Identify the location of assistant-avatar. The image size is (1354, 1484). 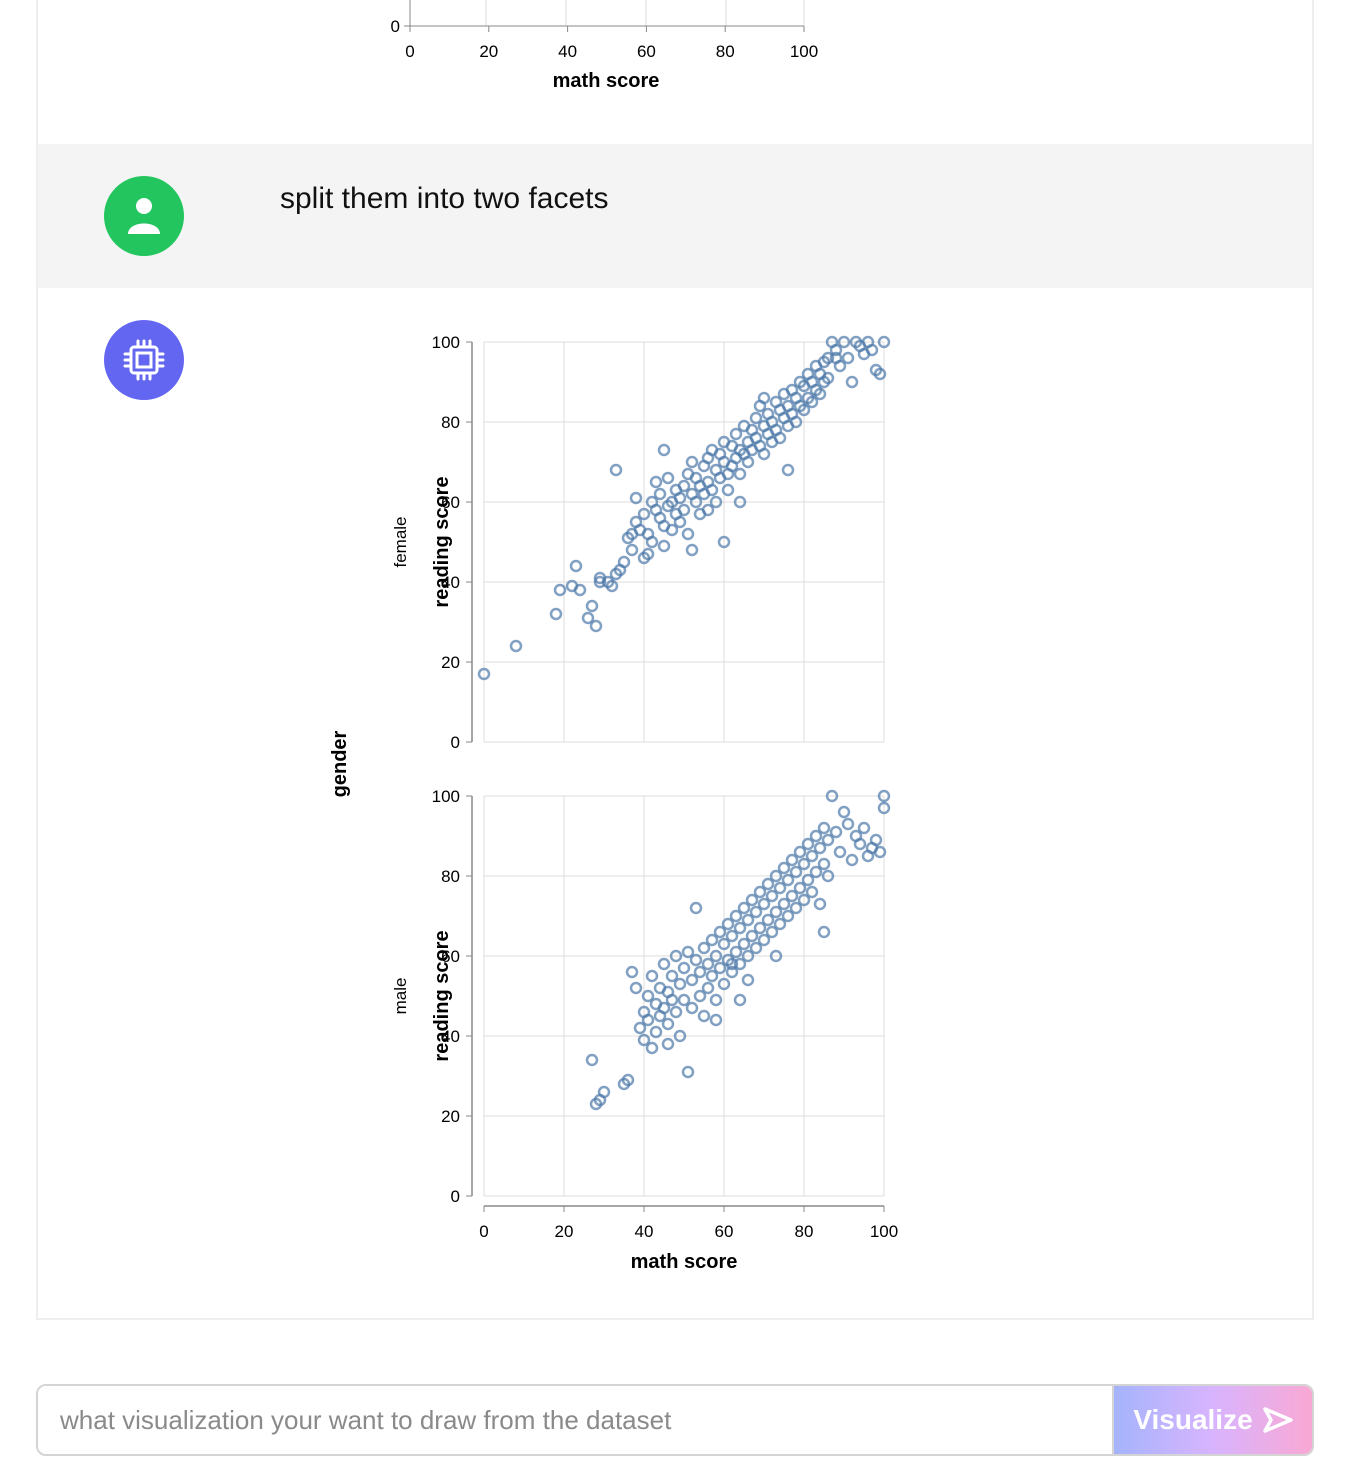
(144, 360).